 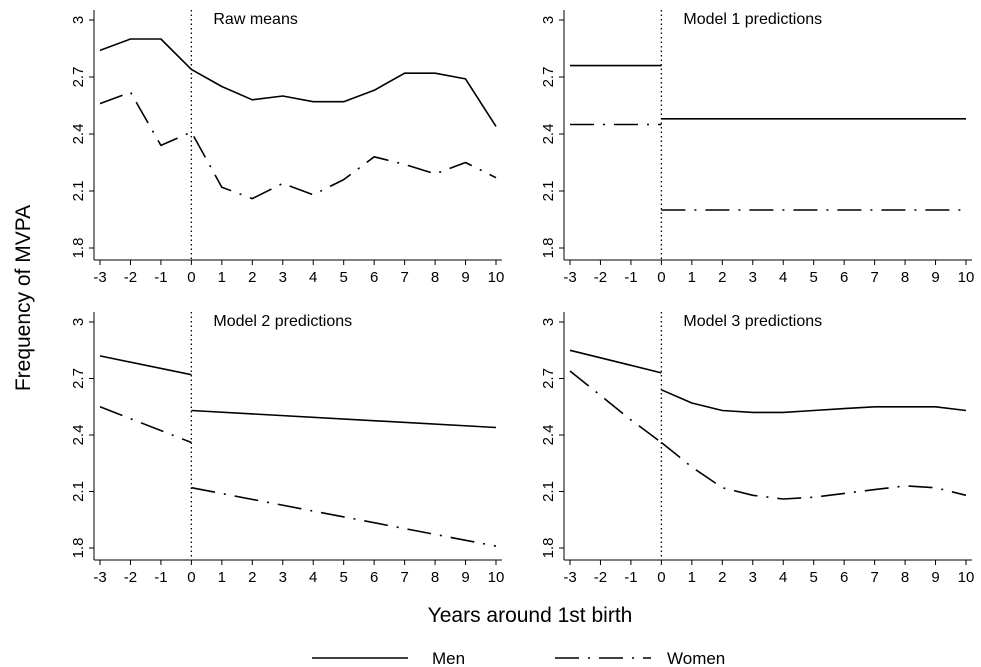 What do you see at coordinates (255, 19) in the screenshot?
I see `panel-title: Raw means` at bounding box center [255, 19].